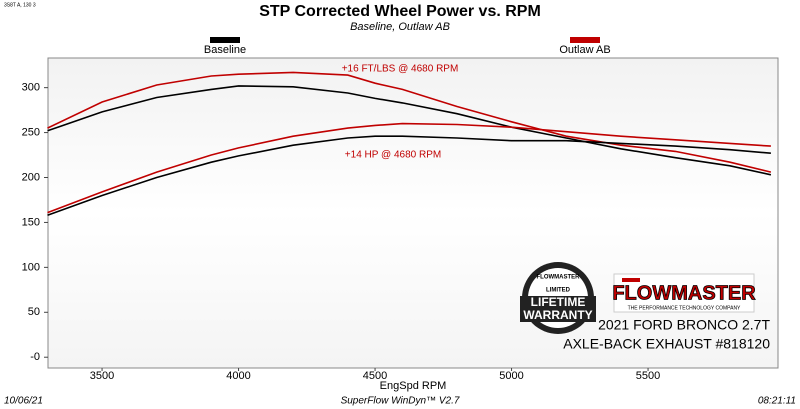  What do you see at coordinates (375, 376) in the screenshot?
I see `x-tick-label: 4500` at bounding box center [375, 376].